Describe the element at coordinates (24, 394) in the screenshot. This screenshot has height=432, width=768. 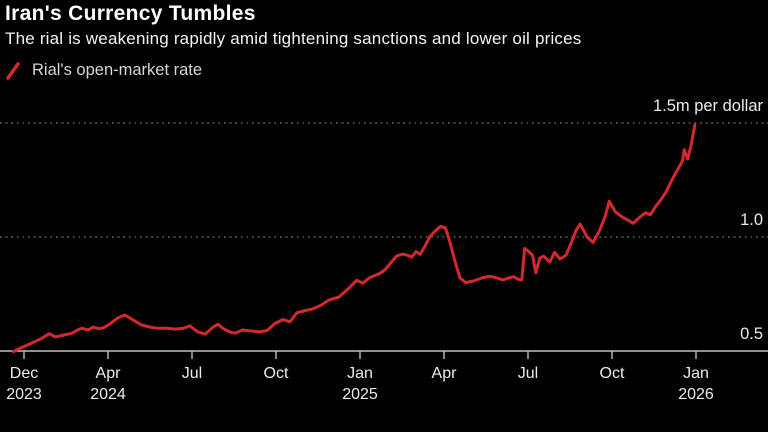
I see `x-axis-label-year: 2023` at that location.